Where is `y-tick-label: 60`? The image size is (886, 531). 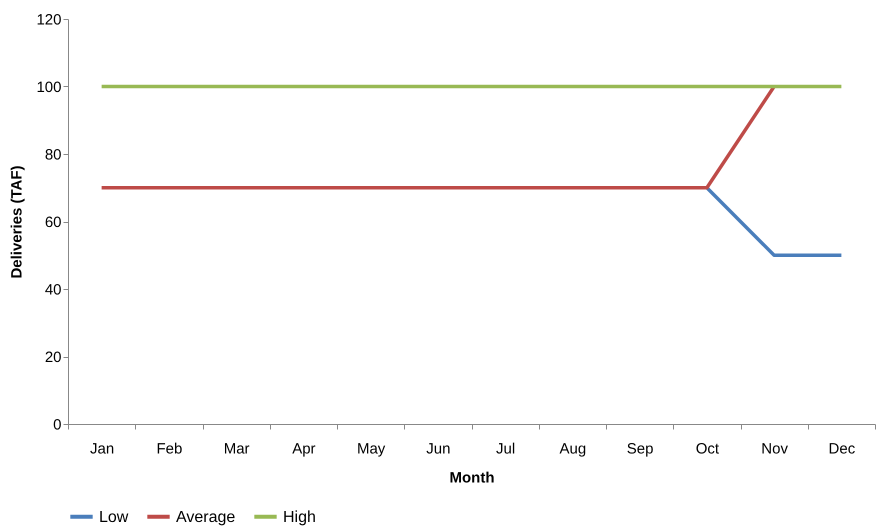
y-tick-label: 60 is located at coordinates (53, 222).